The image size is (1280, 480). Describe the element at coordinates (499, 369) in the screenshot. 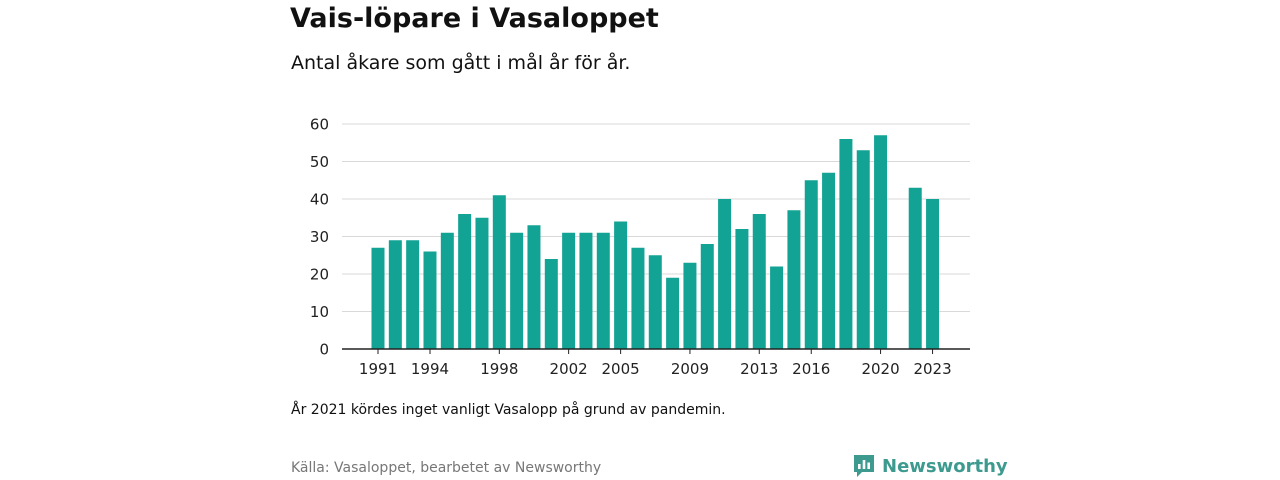

I see `x-tick-label: 1998` at that location.